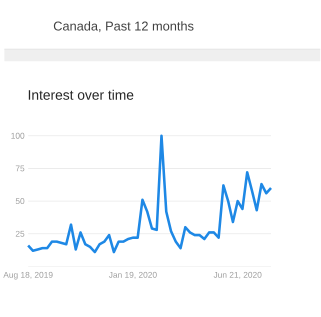 The height and width of the screenshot is (317, 321). Describe the element at coordinates (124, 26) in the screenshot. I see `chart-subtitle: Canada, Past 12 months` at that location.